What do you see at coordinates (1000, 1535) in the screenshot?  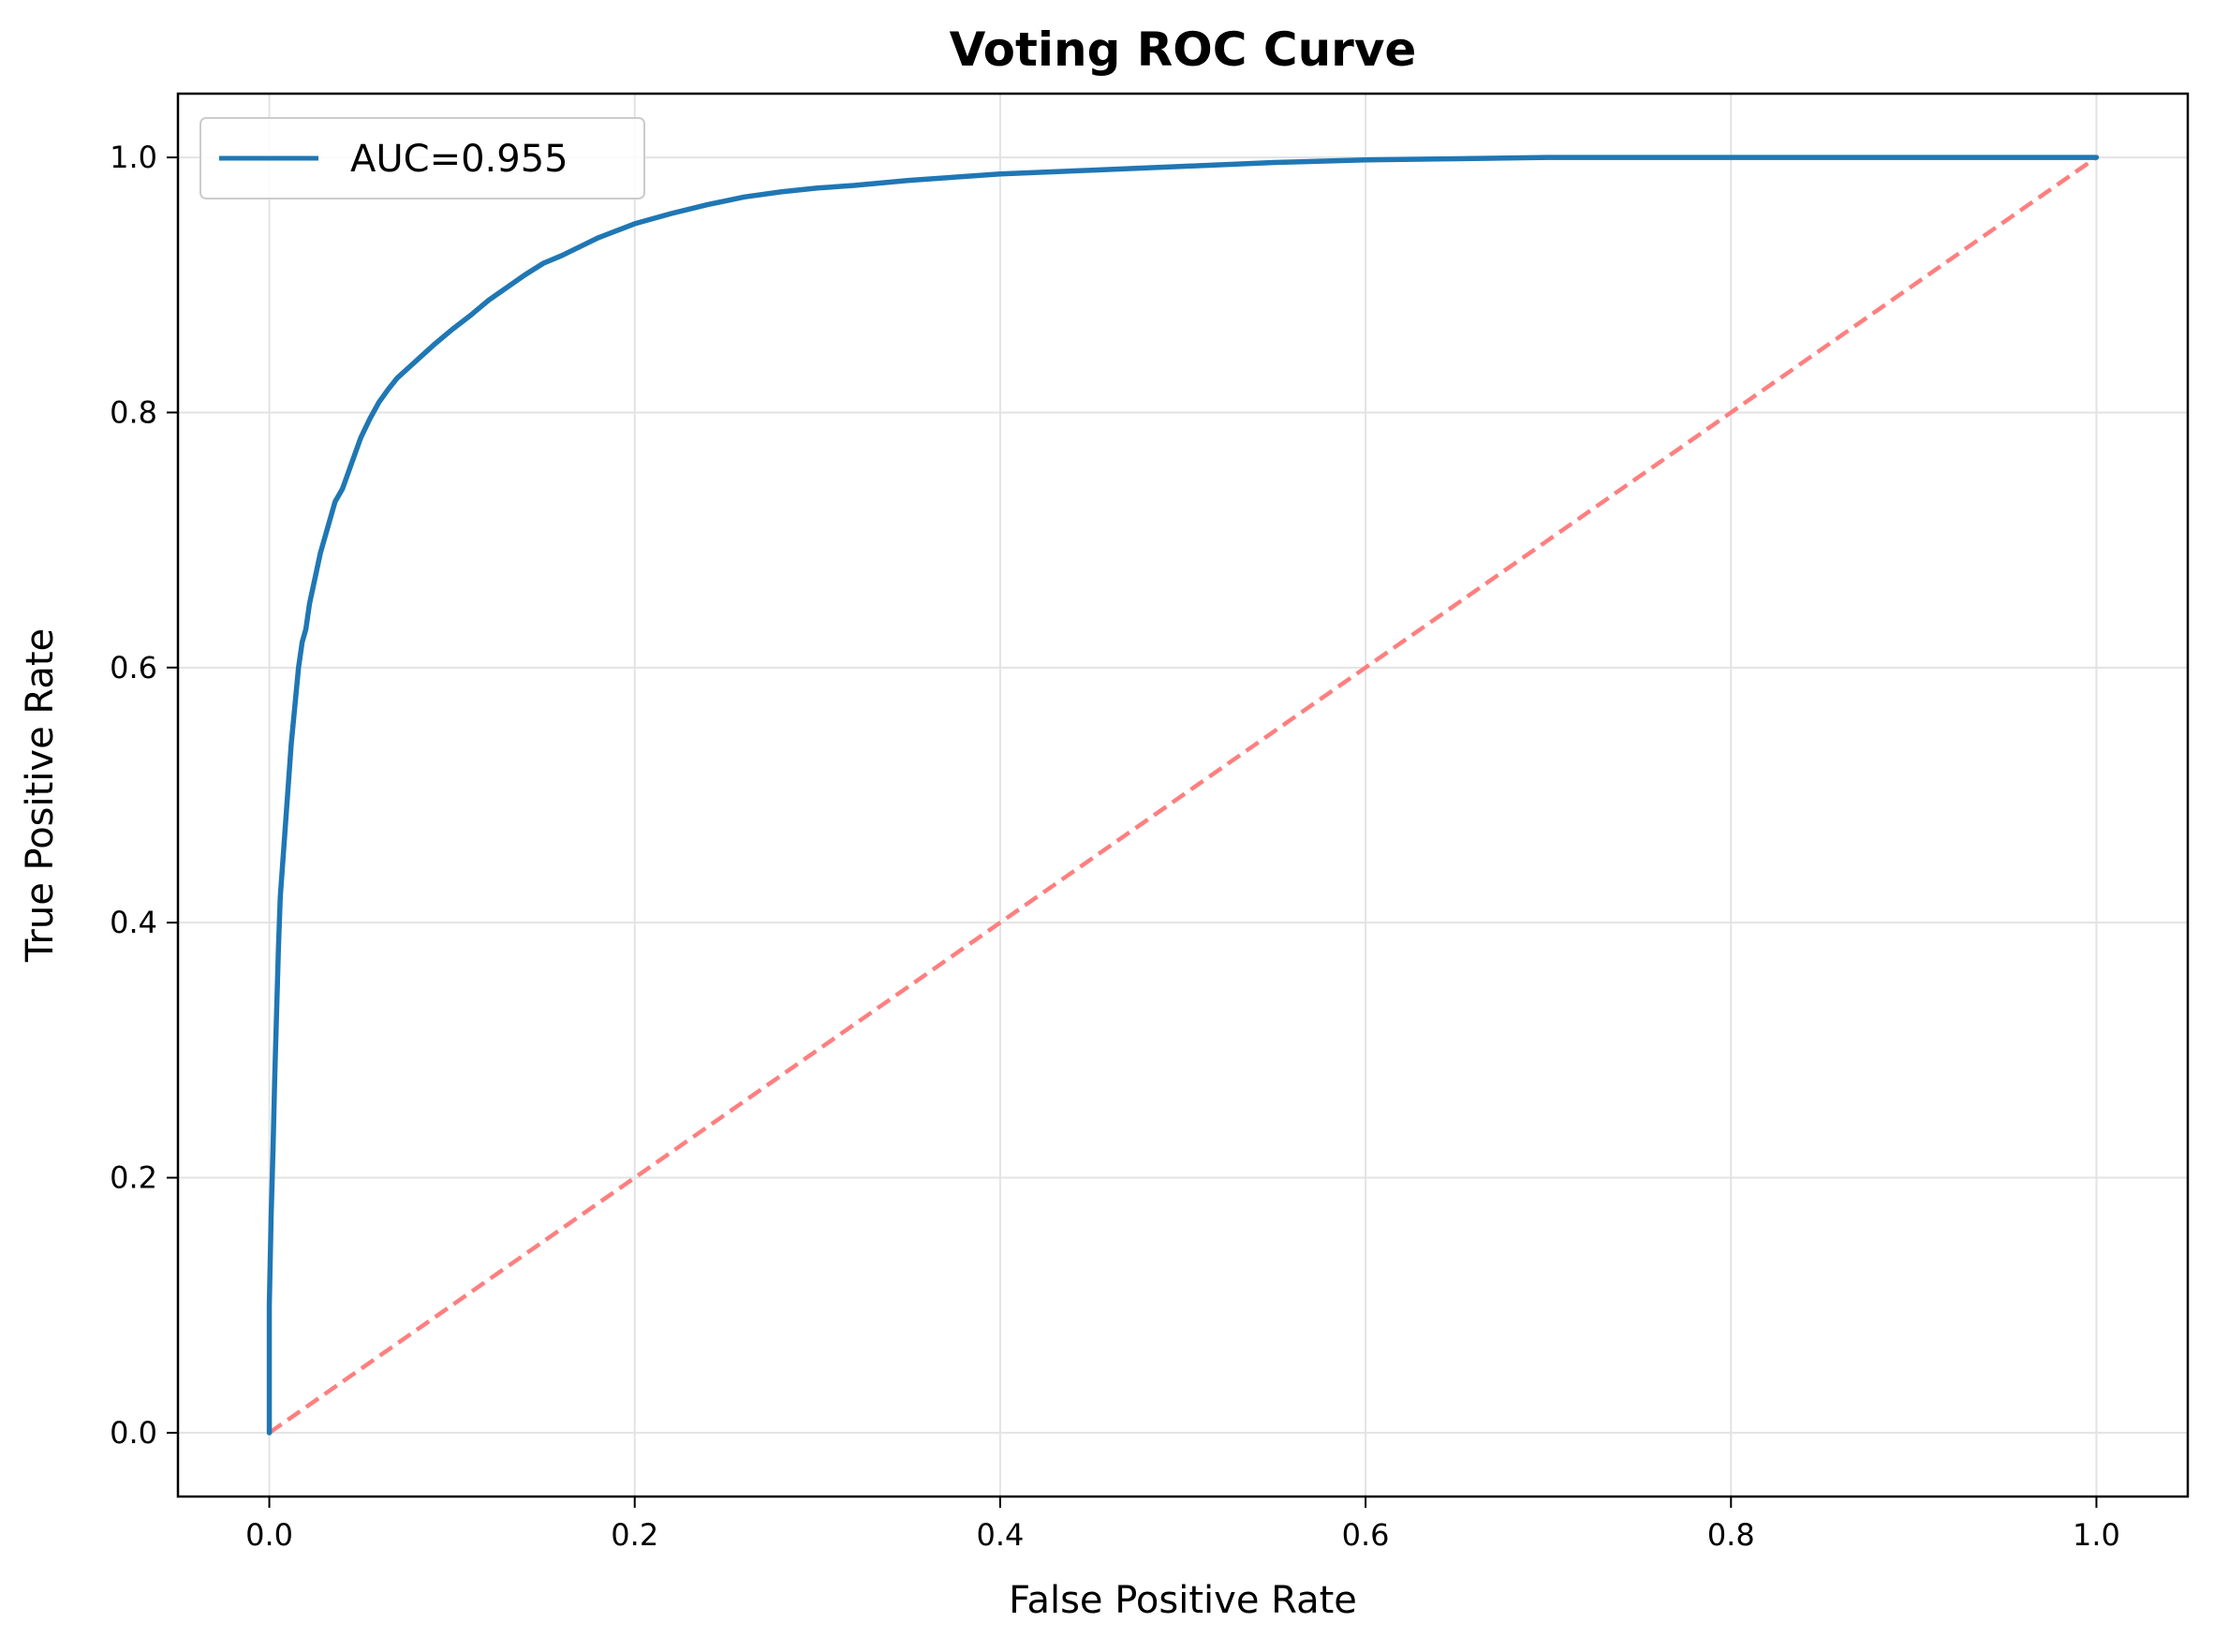 I see `x-tick-label: 0.4` at bounding box center [1000, 1535].